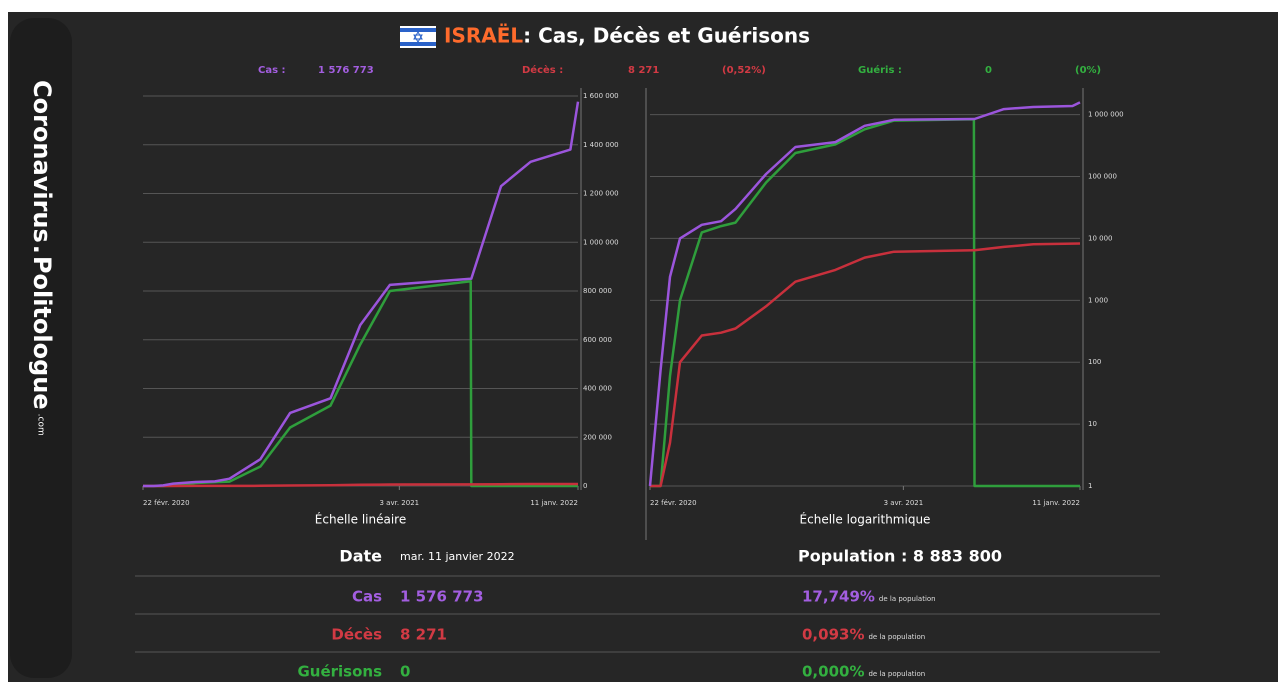  What do you see at coordinates (1088, 70) in the screenshot?
I see `summary-extra: (0%)` at bounding box center [1088, 70].